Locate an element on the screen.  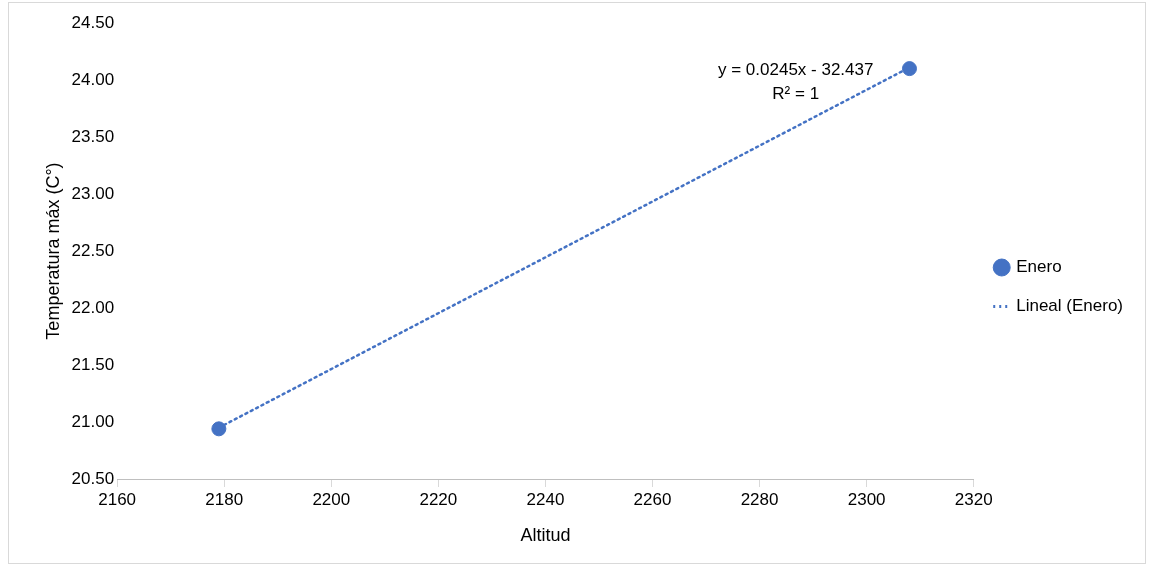
x-tick-label: 2240 is located at coordinates (545, 499).